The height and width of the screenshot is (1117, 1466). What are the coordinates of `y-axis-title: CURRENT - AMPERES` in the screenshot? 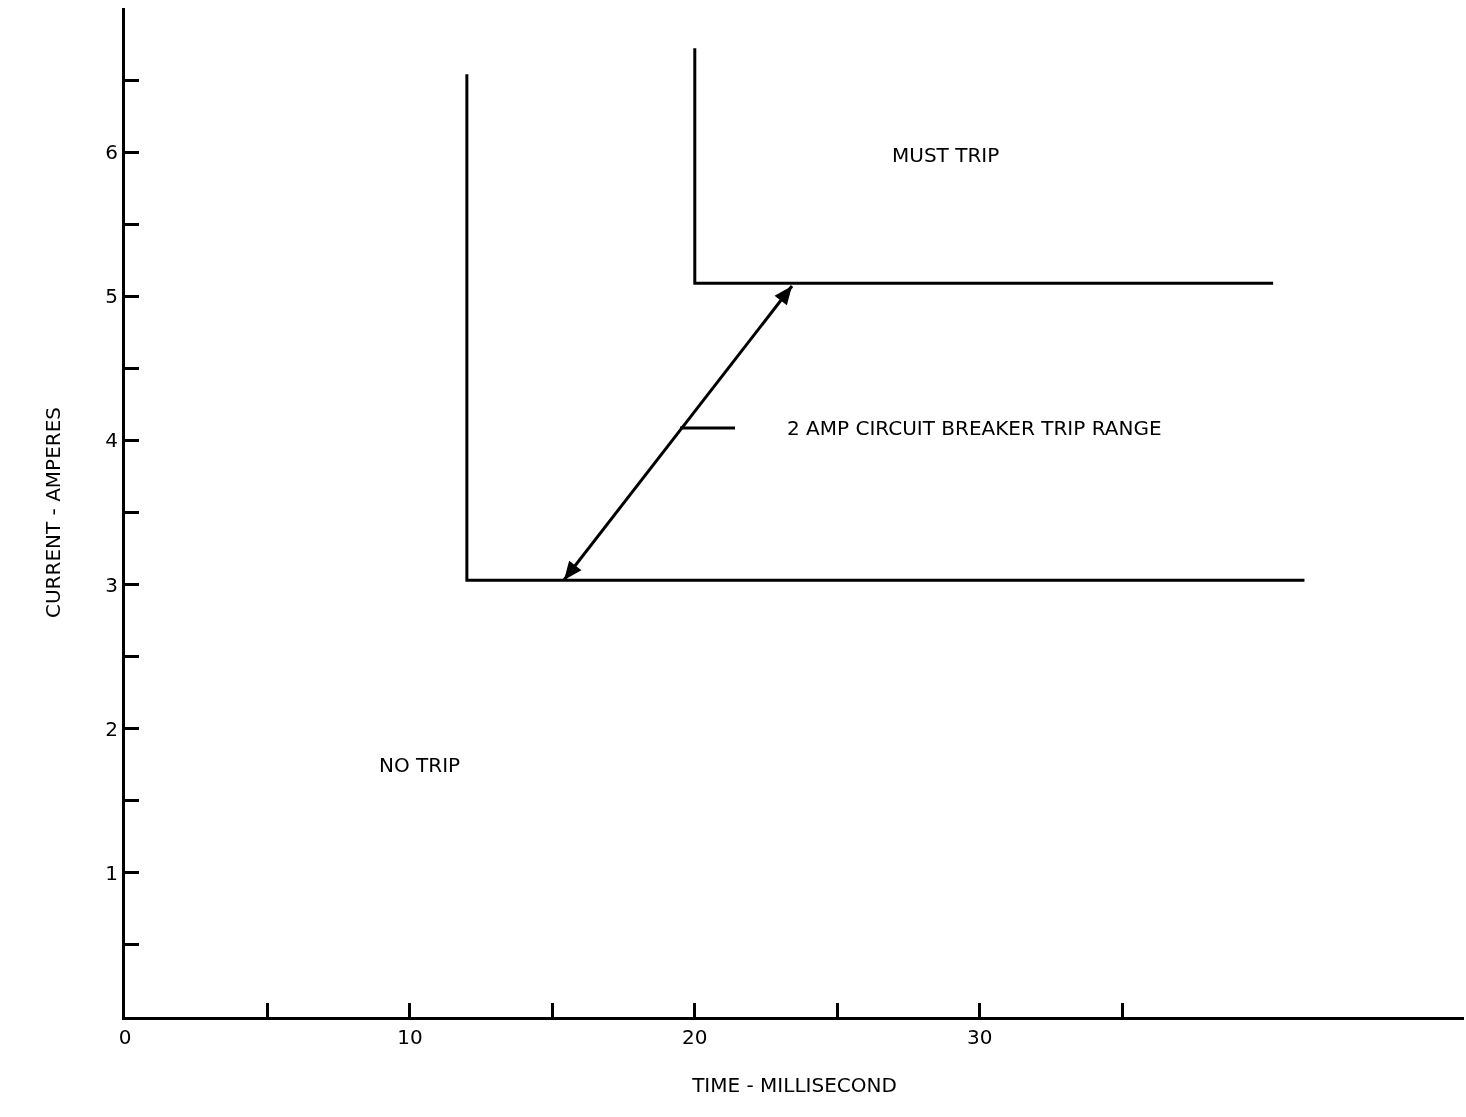 It's located at (52, 512).